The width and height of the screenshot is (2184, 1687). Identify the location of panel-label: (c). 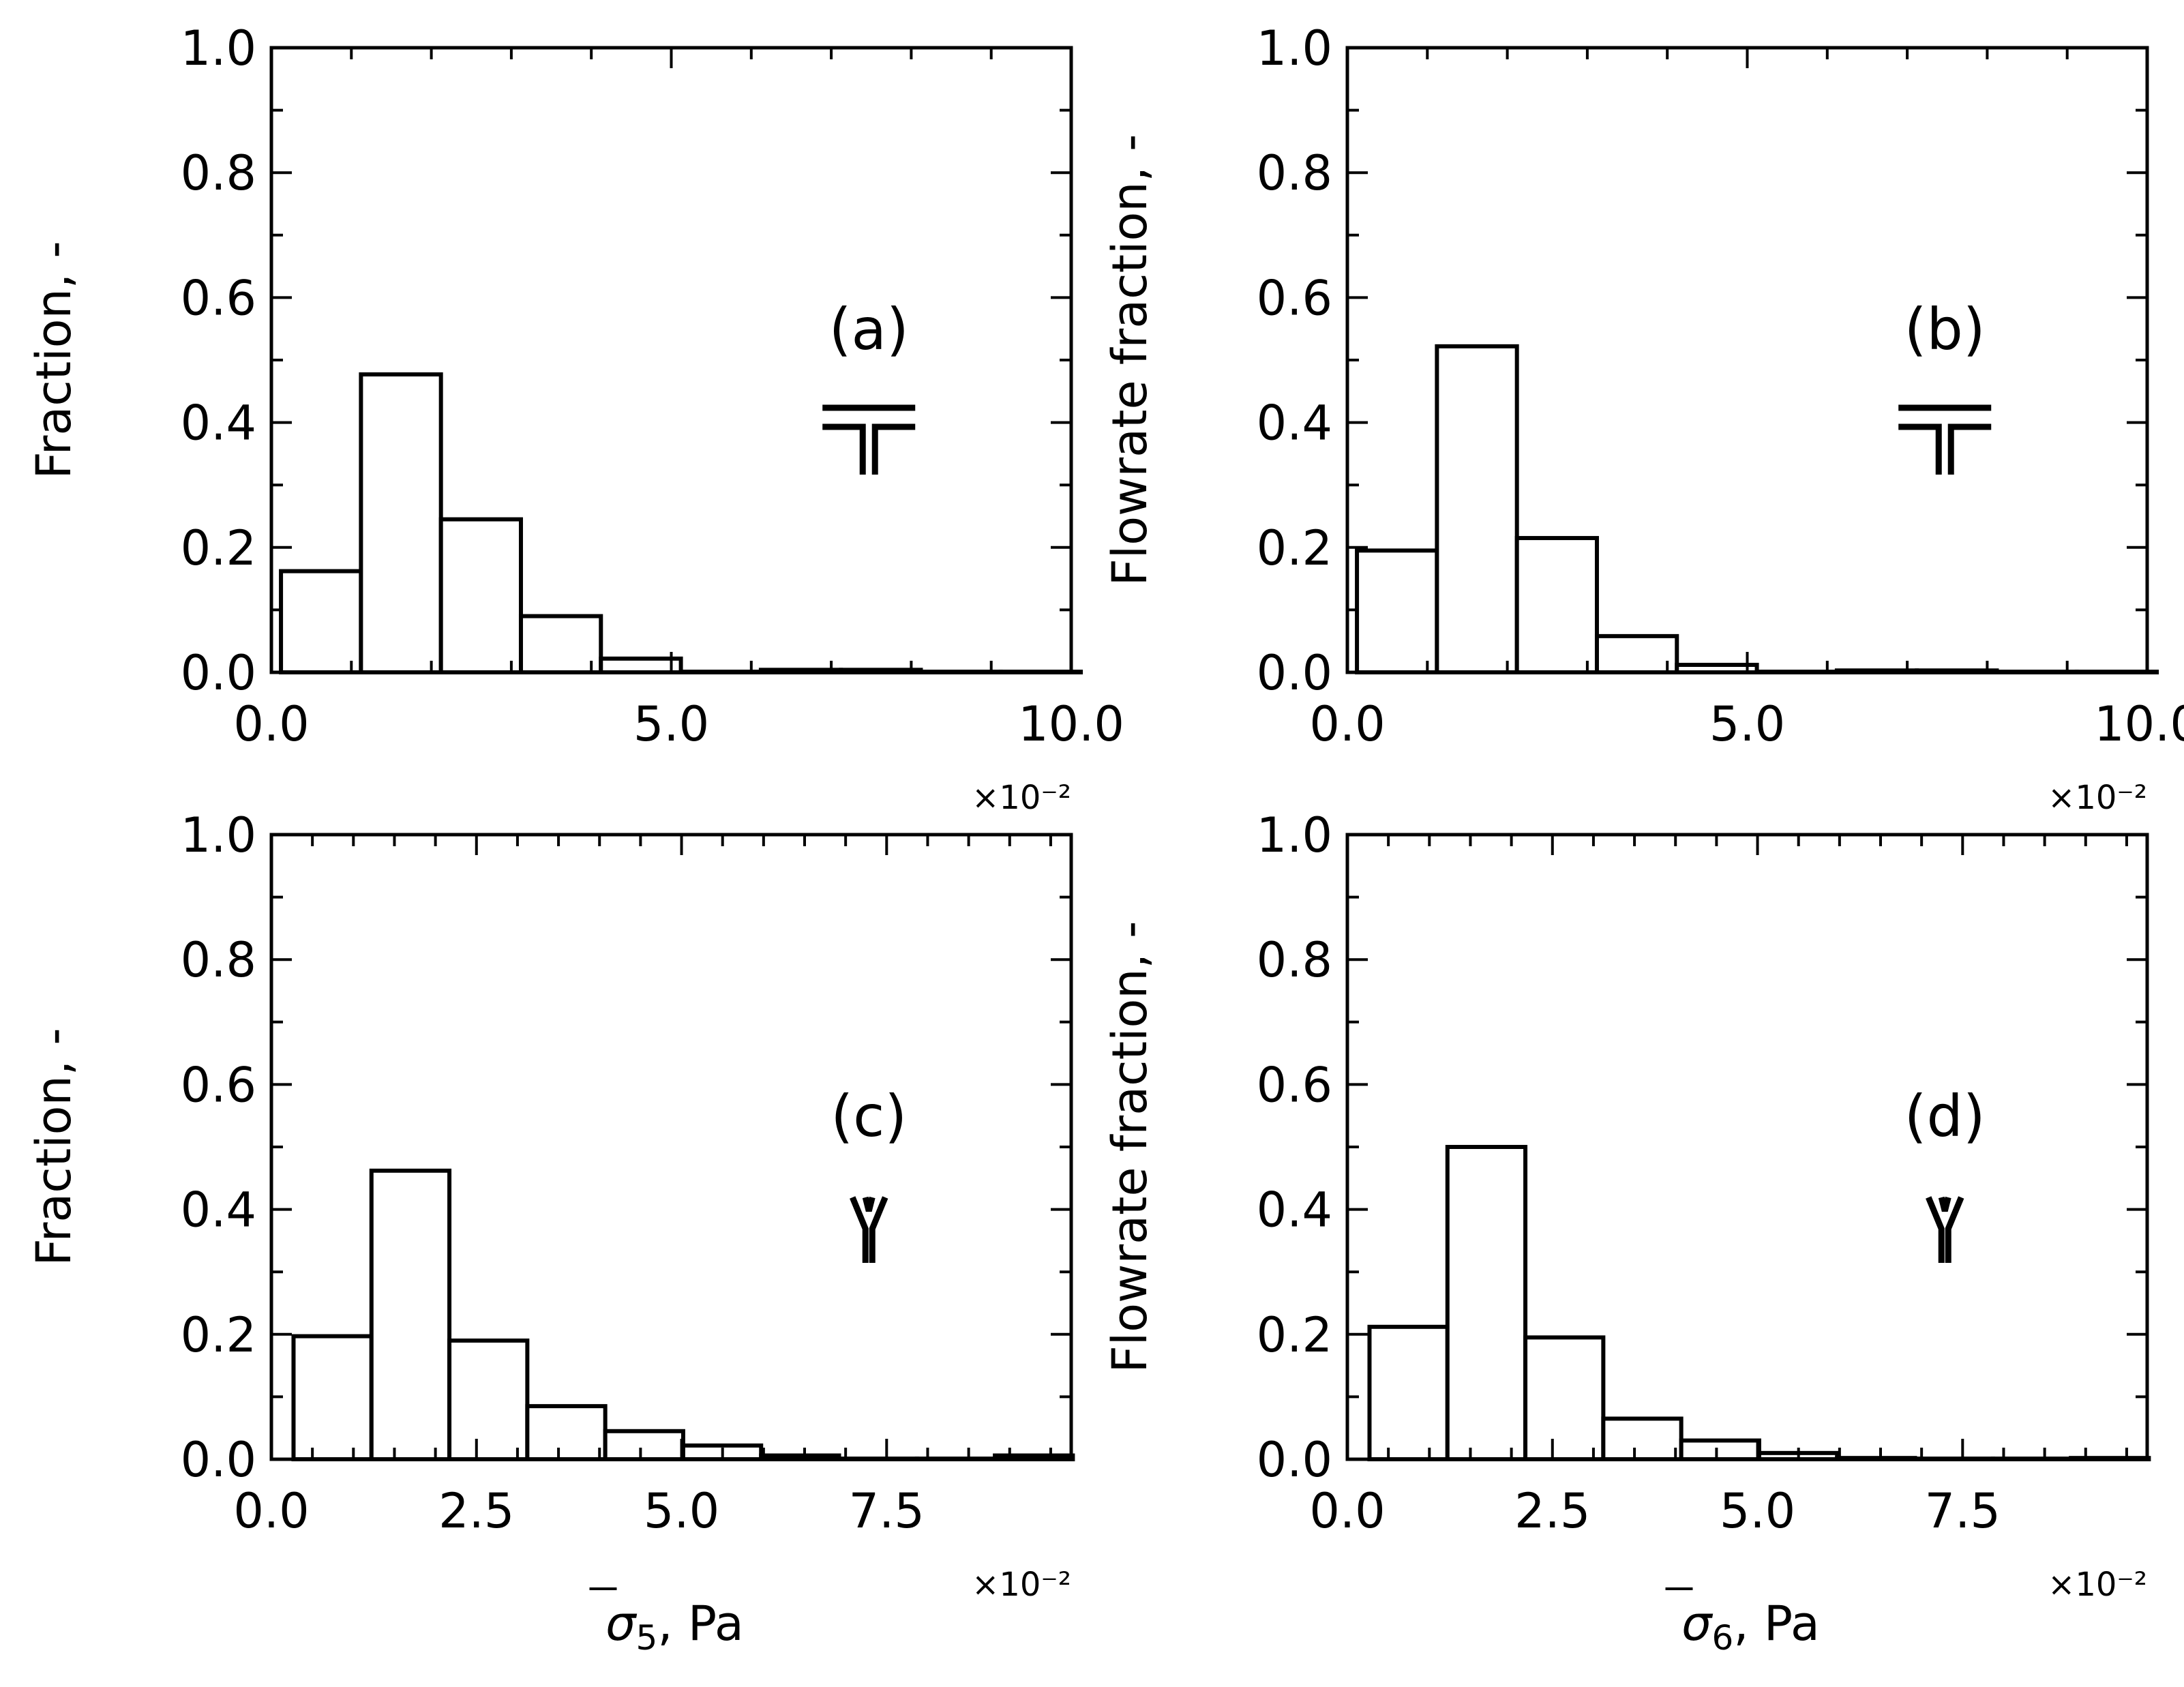
(869, 1116).